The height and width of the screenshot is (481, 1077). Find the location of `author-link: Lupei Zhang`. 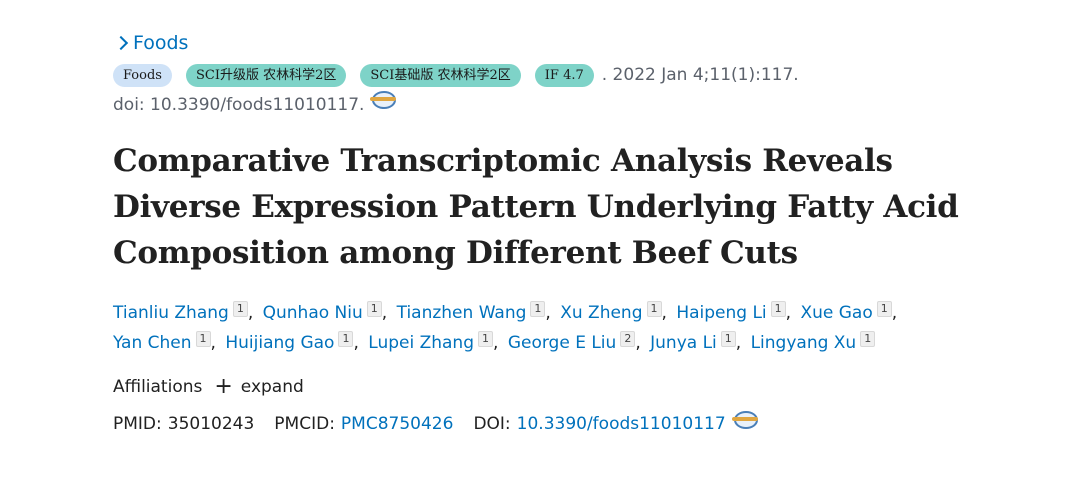

author-link: Lupei Zhang is located at coordinates (421, 343).